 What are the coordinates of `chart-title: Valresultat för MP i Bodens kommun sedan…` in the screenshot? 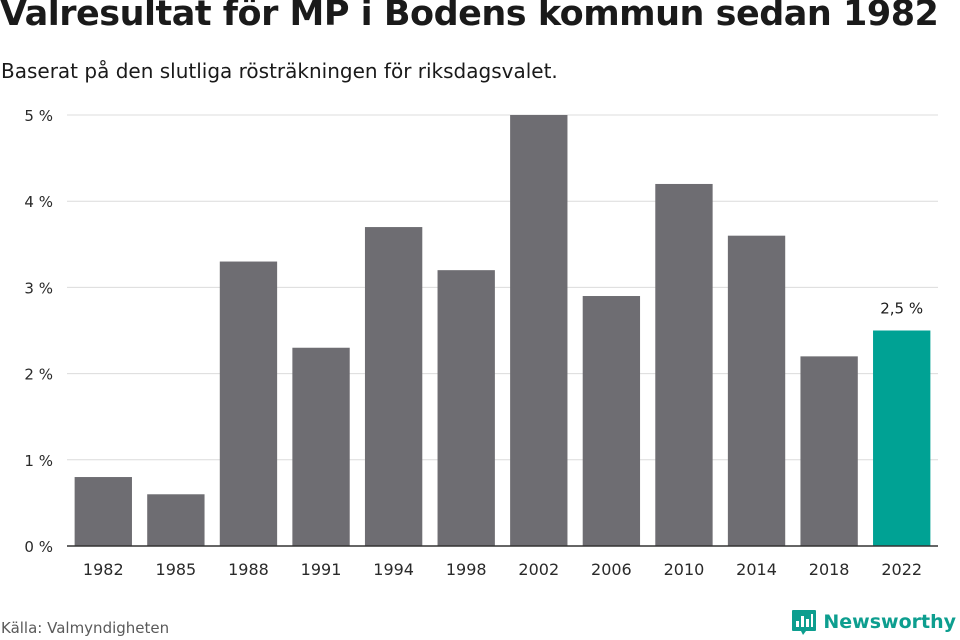 It's located at (469, 17).